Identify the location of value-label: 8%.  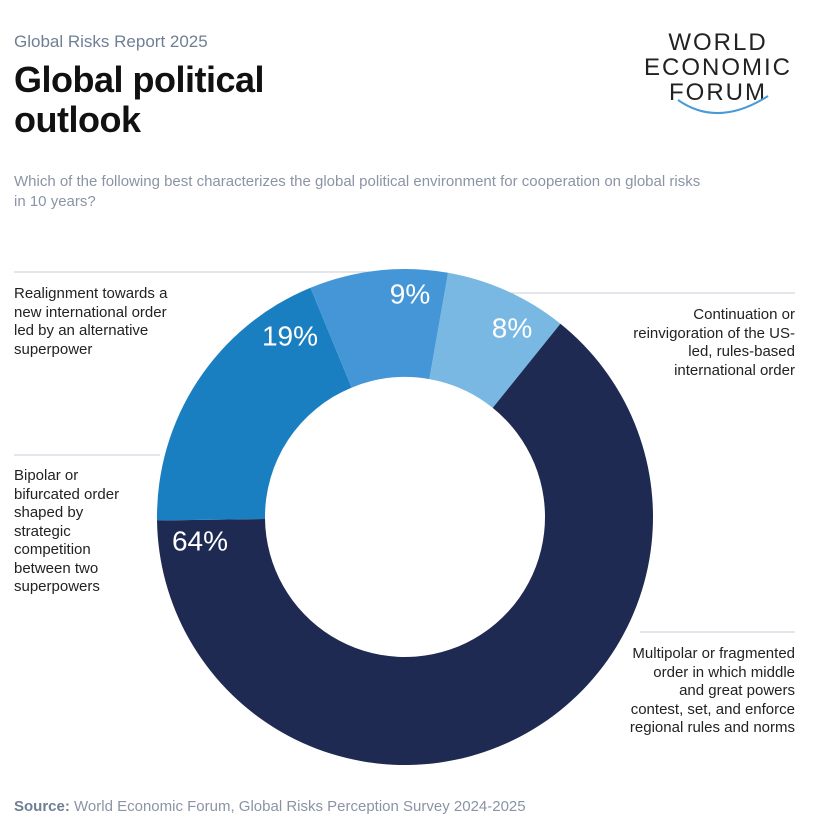
(512, 327).